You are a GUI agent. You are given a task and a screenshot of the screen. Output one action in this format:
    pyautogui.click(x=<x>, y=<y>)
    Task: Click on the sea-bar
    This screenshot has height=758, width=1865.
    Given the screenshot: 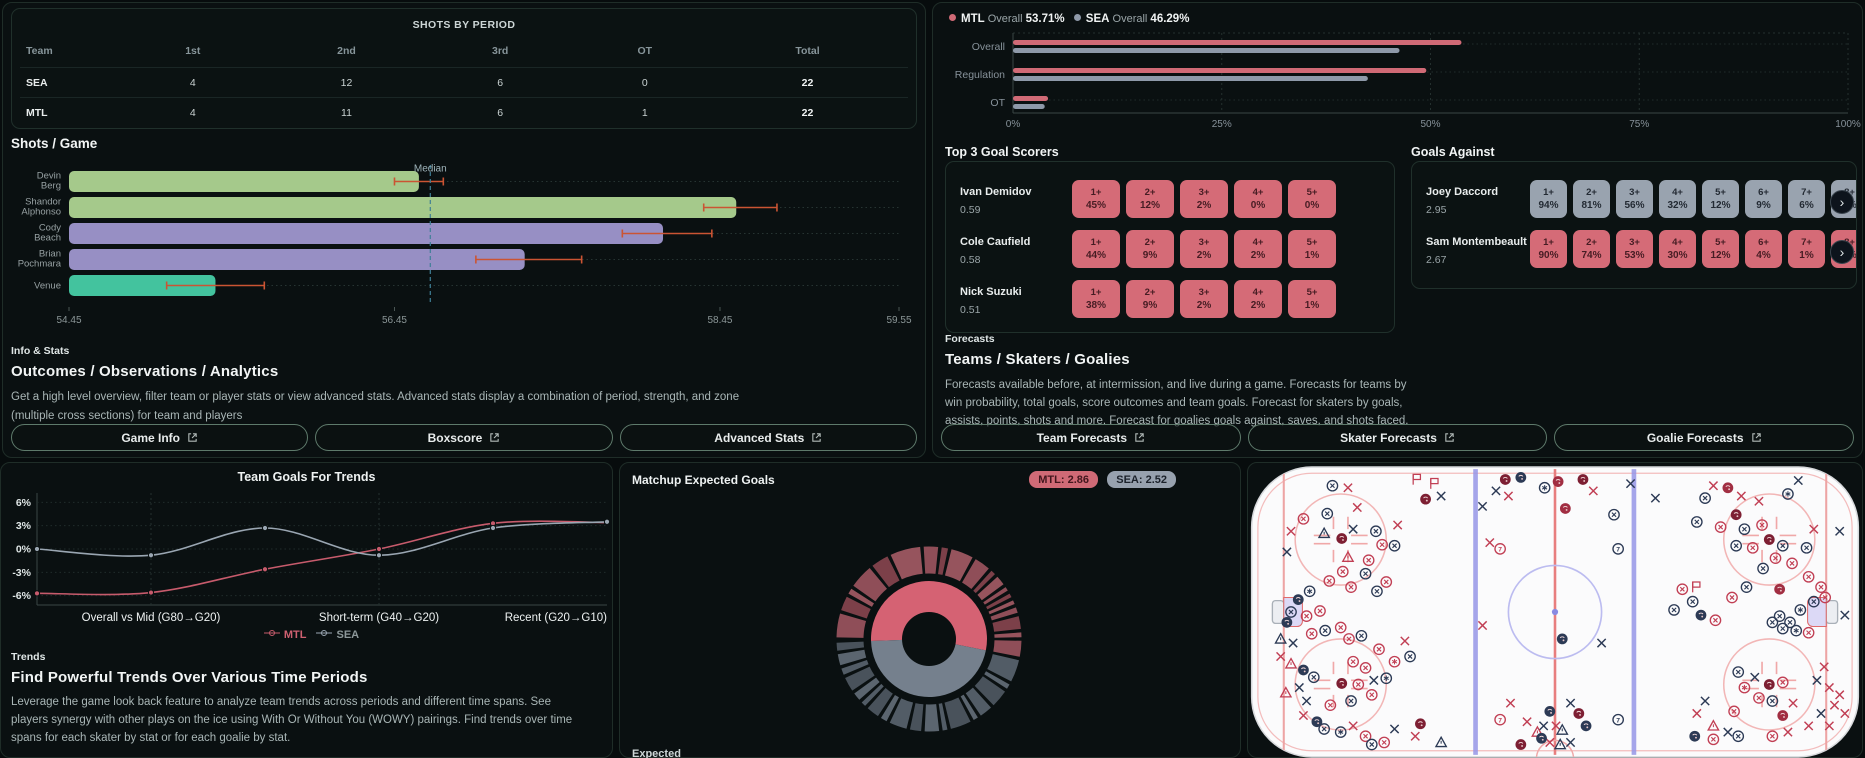 What is the action you would take?
    pyautogui.click(x=1190, y=78)
    